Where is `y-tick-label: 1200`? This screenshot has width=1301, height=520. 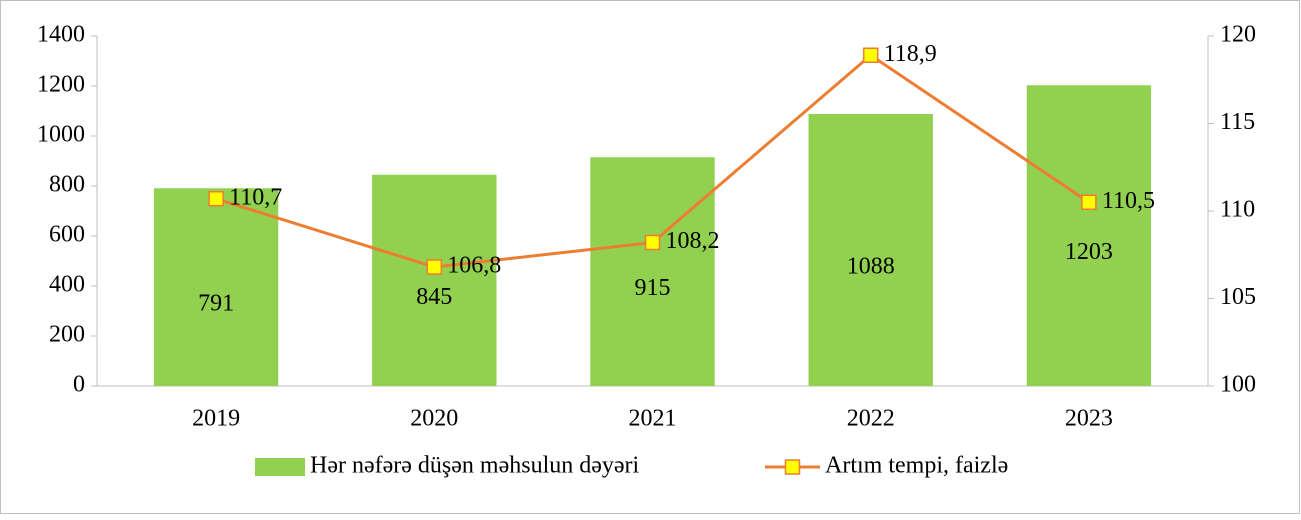 y-tick-label: 1200 is located at coordinates (61, 85).